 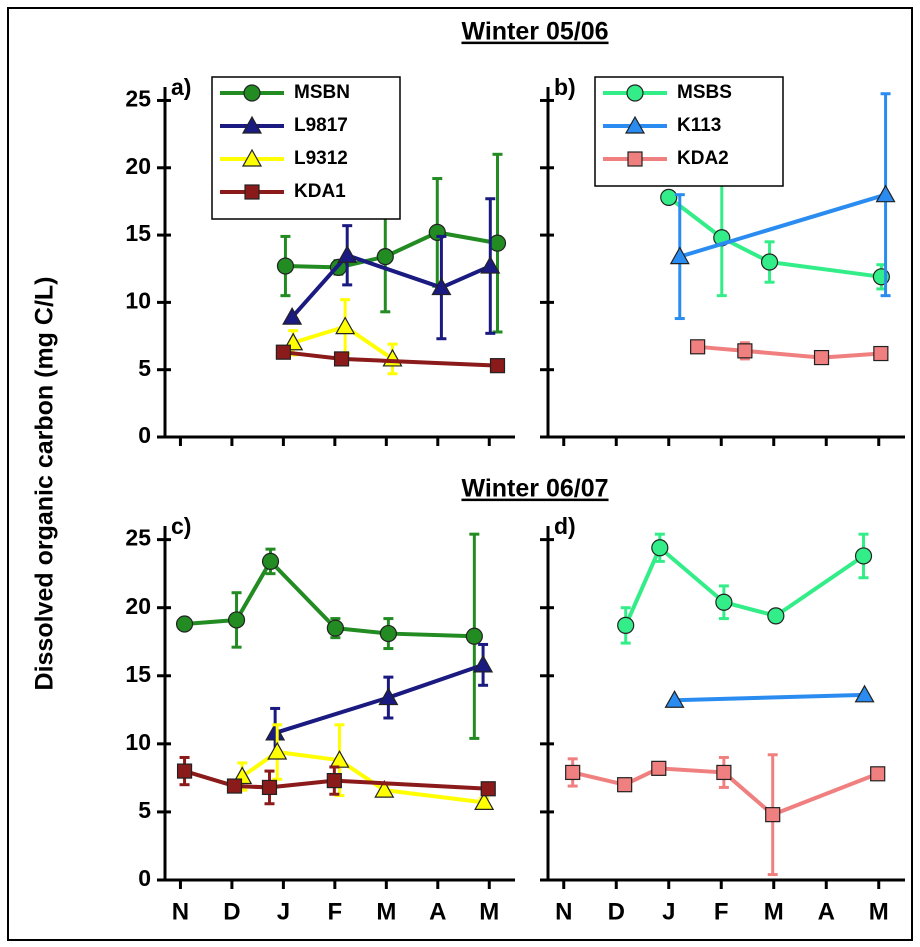 What do you see at coordinates (320, 191) in the screenshot?
I see `legend-label: KDA1` at bounding box center [320, 191].